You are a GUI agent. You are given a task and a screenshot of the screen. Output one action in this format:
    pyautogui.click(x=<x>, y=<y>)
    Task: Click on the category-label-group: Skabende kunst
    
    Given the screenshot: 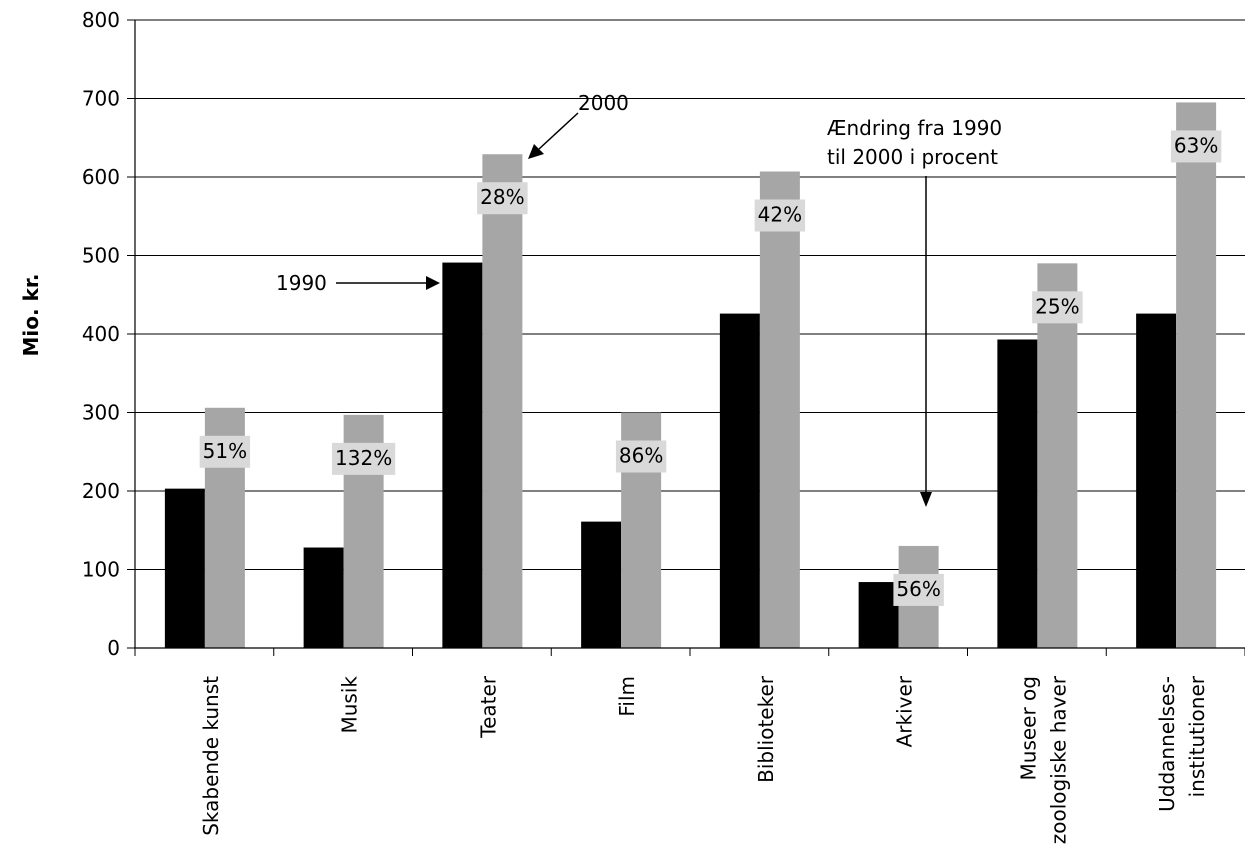 What is the action you would take?
    pyautogui.click(x=211, y=756)
    